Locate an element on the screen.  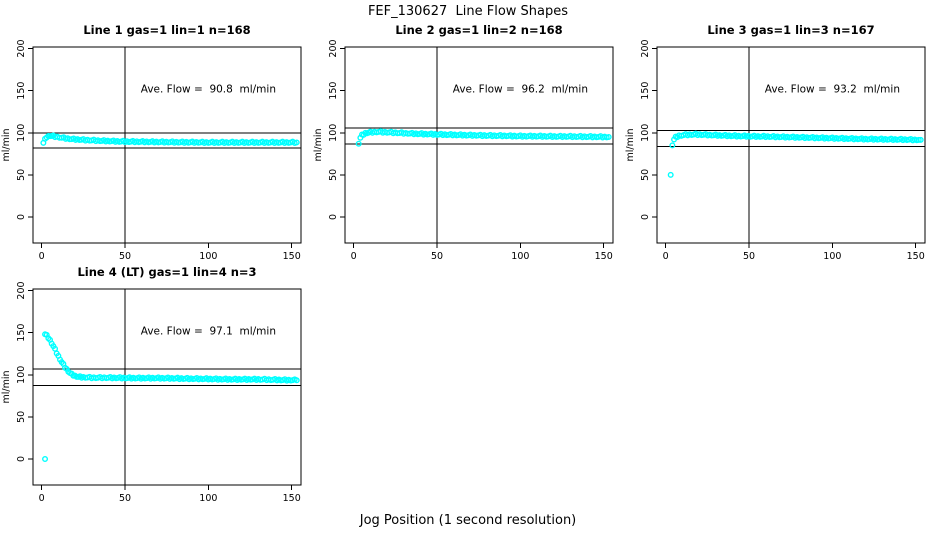
ave-flow-annotation: Ave. Flow = 97.1 ml/min is located at coordinates (208, 331).